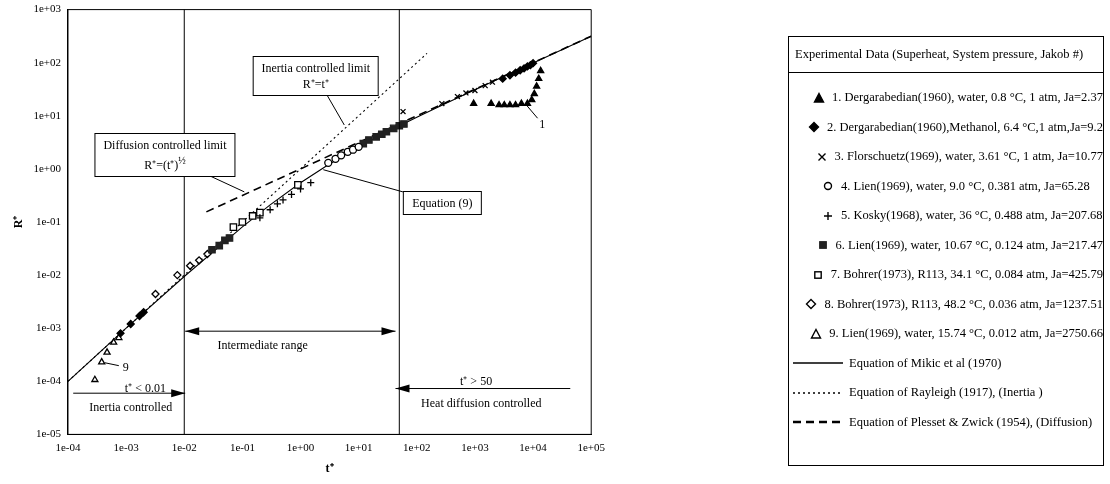  Describe the element at coordinates (963, 304) in the screenshot. I see `legend-label: 8. Bohrer(1973), R113, 48.2 °C, 0.036 atm, Ja=1237.51` at that location.